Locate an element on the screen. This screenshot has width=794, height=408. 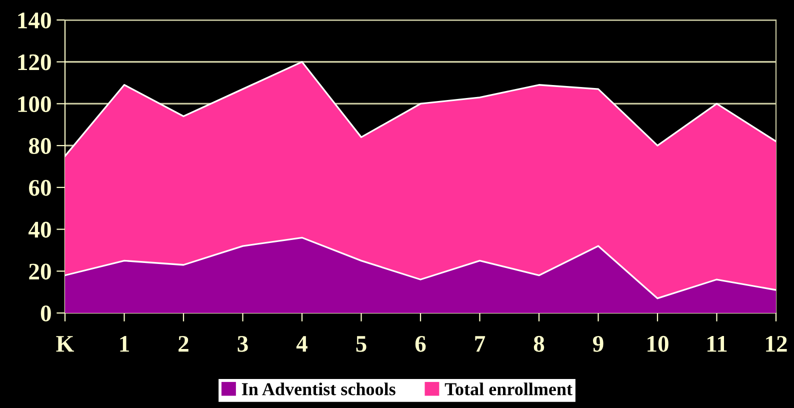
x-tick-label: K is located at coordinates (65, 344).